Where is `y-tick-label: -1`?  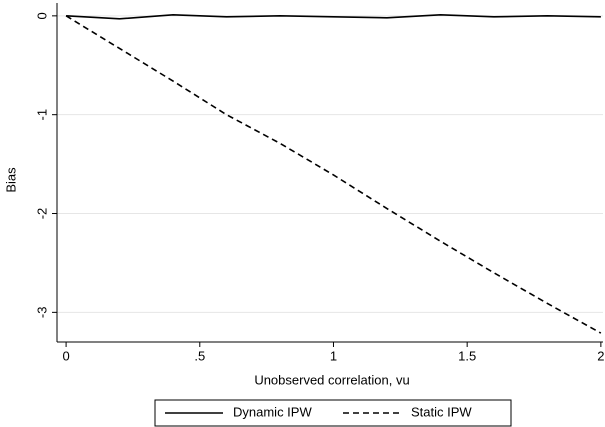 y-tick-label: -1 is located at coordinates (41, 115).